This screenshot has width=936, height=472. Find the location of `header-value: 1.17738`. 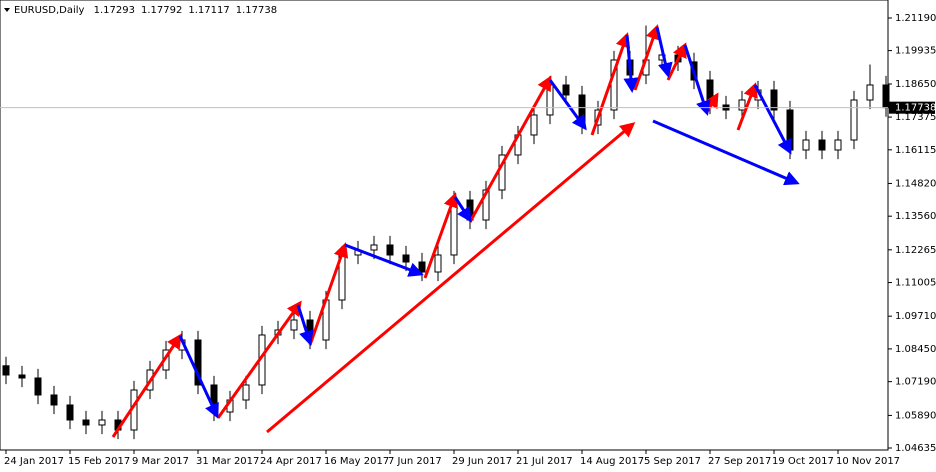

header-value: 1.17738 is located at coordinates (256, 10).